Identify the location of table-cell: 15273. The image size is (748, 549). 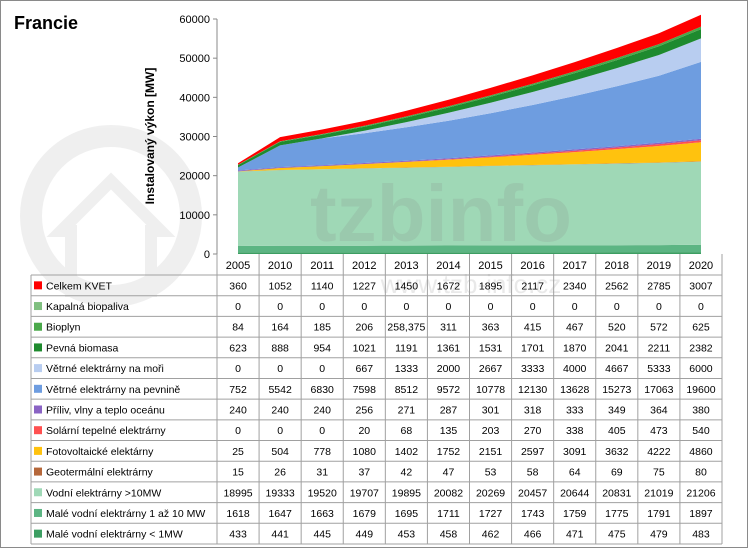
(616, 390).